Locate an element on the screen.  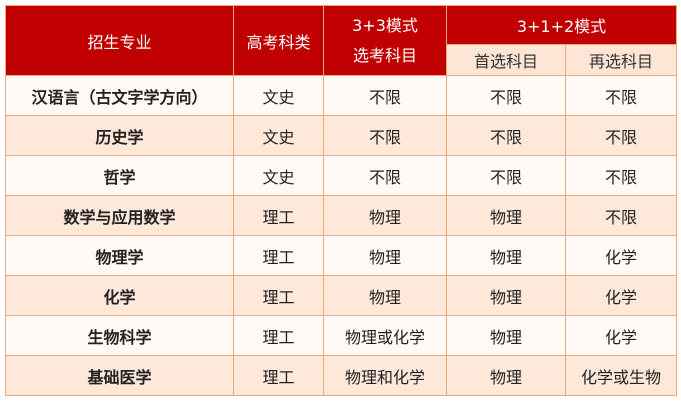
cell-major: 哲学 is located at coordinates (119, 175).